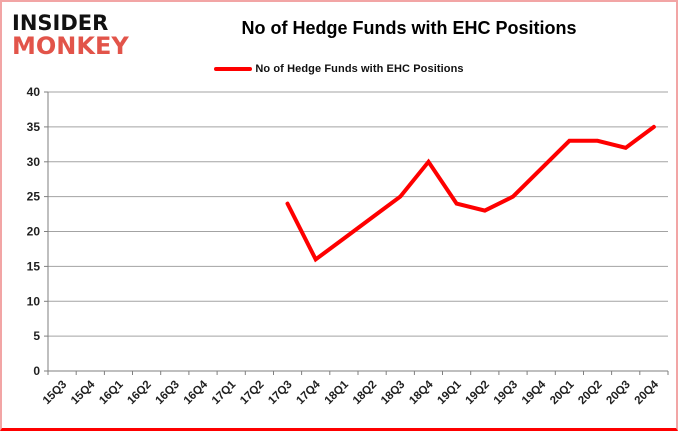 This screenshot has height=431, width=678. I want to click on svg-text: 15Q4, so click(83, 392).